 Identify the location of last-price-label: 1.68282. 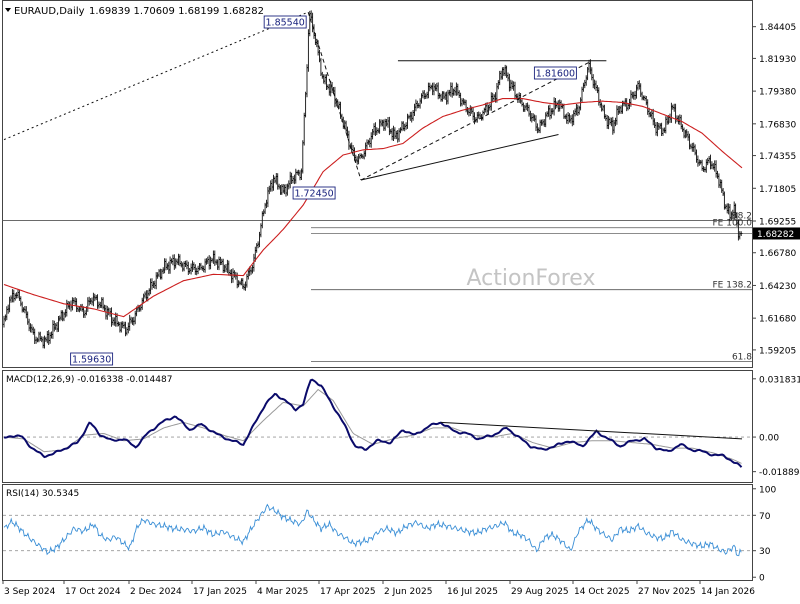
(775, 235).